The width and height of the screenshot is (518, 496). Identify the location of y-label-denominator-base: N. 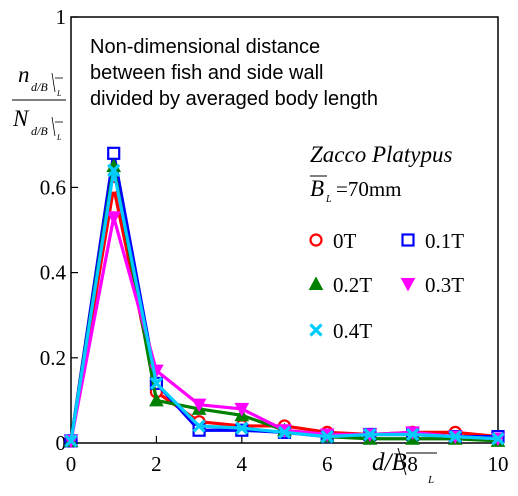
(21, 118).